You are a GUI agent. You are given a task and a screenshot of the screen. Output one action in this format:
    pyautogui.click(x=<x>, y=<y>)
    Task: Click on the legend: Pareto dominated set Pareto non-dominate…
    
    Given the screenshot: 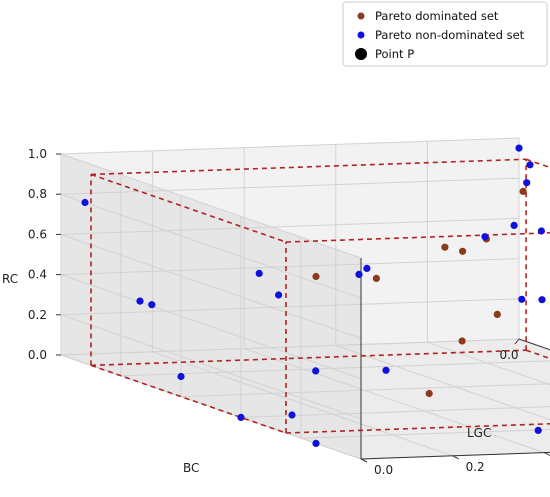 What is the action you would take?
    pyautogui.click(x=445, y=34)
    